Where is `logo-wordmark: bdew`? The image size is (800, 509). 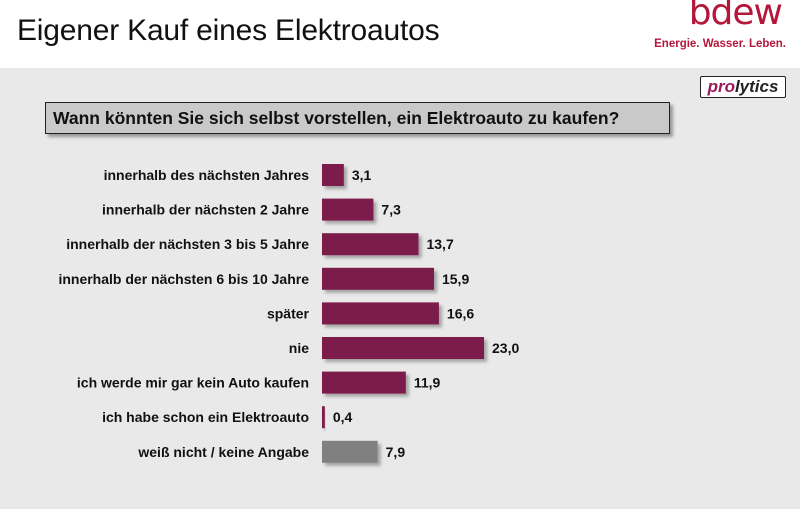
logo-wordmark: bdew is located at coordinates (735, 16).